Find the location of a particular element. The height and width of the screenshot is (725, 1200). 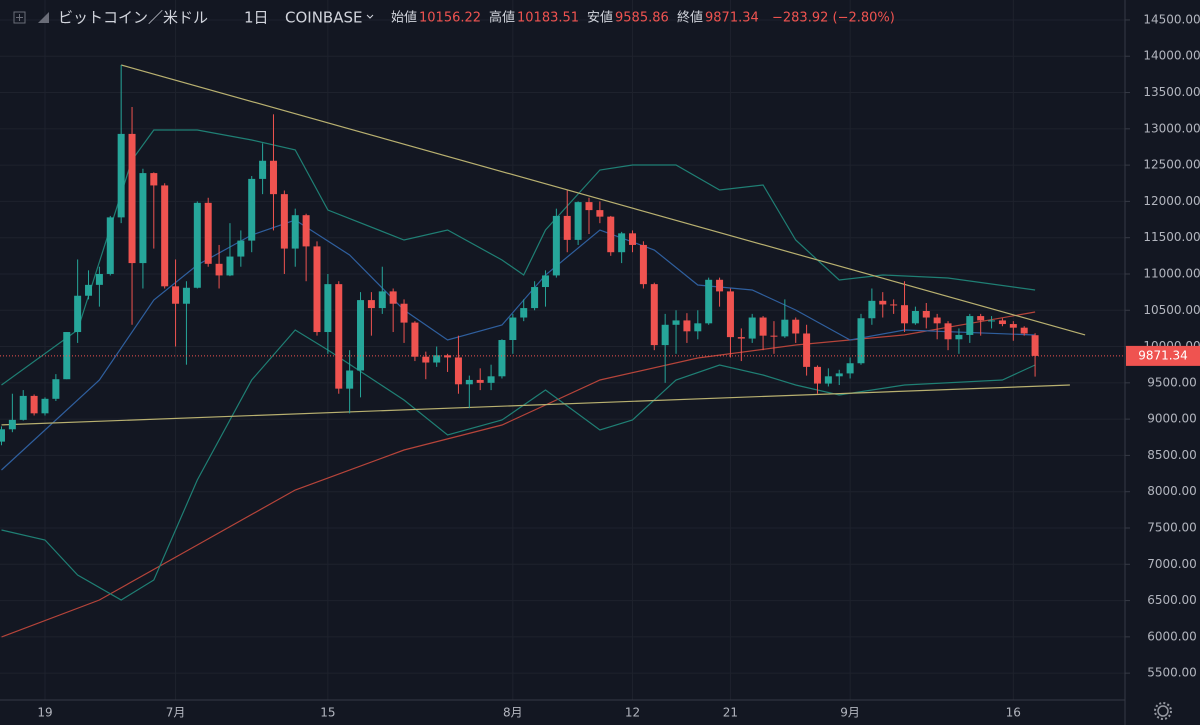

y-tick-label: 6000.00 is located at coordinates (1172, 636).